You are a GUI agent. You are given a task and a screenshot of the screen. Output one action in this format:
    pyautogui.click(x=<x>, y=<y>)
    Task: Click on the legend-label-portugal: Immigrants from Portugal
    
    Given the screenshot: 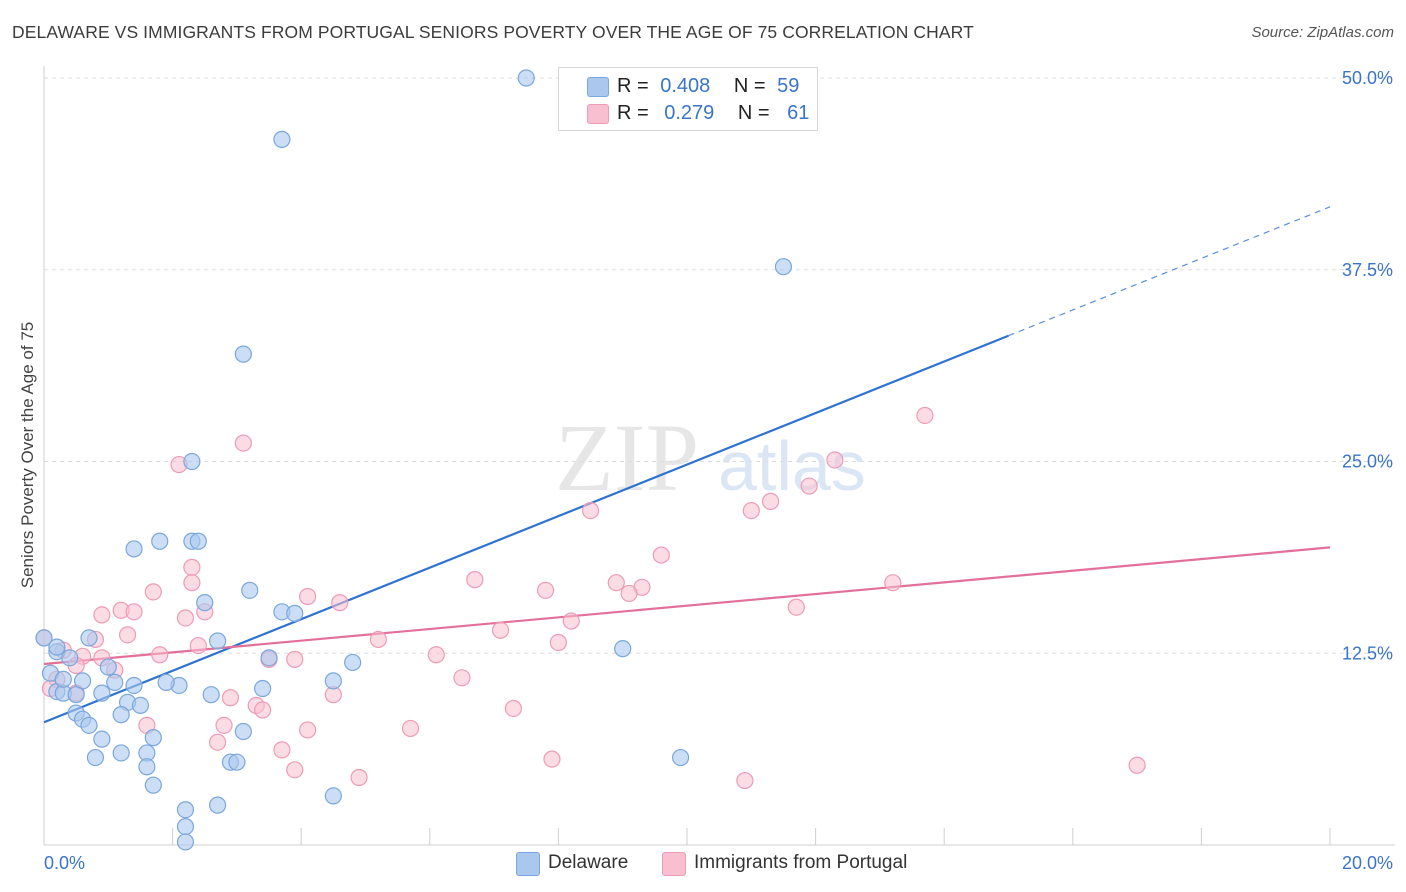 What is the action you would take?
    pyautogui.click(x=801, y=862)
    